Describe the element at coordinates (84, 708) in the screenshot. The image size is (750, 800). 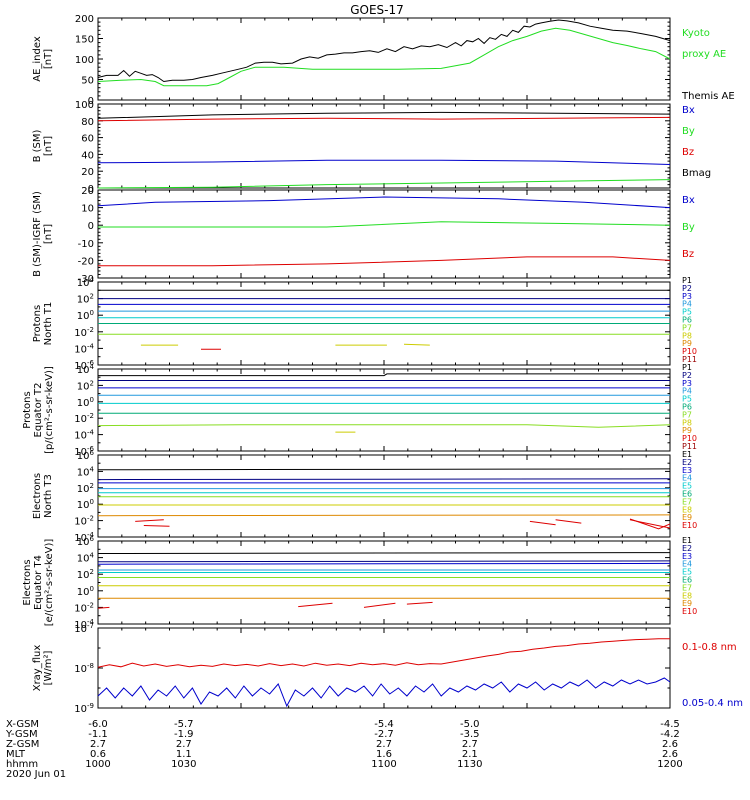
I see `y-tick-label: 10⁻⁹` at that location.